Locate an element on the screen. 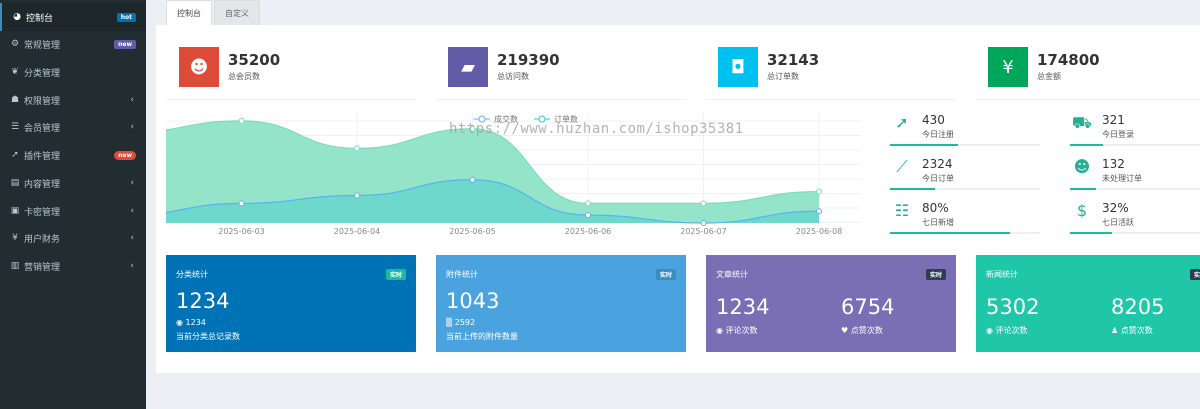 Image resolution: width=1200 pixels, height=409 pixels. tab-custom: 自定义 is located at coordinates (237, 12).